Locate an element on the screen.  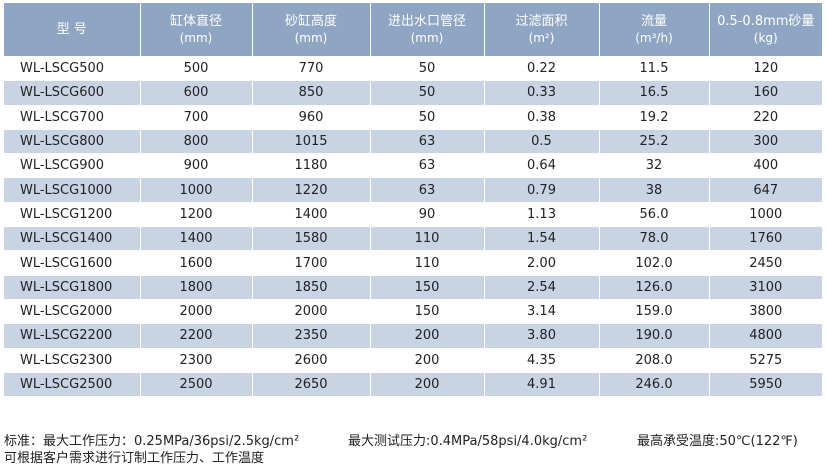
model-cell: WL-LSCG1400 is located at coordinates (72, 238).